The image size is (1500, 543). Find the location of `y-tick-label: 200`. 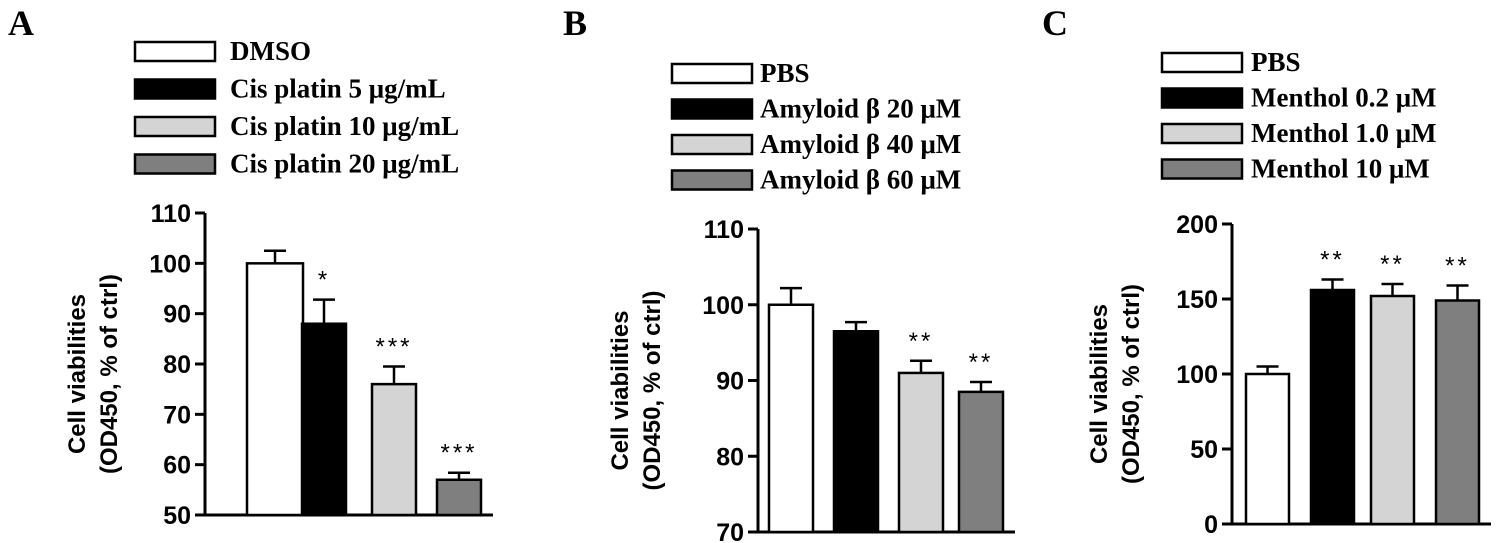

y-tick-label: 200 is located at coordinates (1197, 225).